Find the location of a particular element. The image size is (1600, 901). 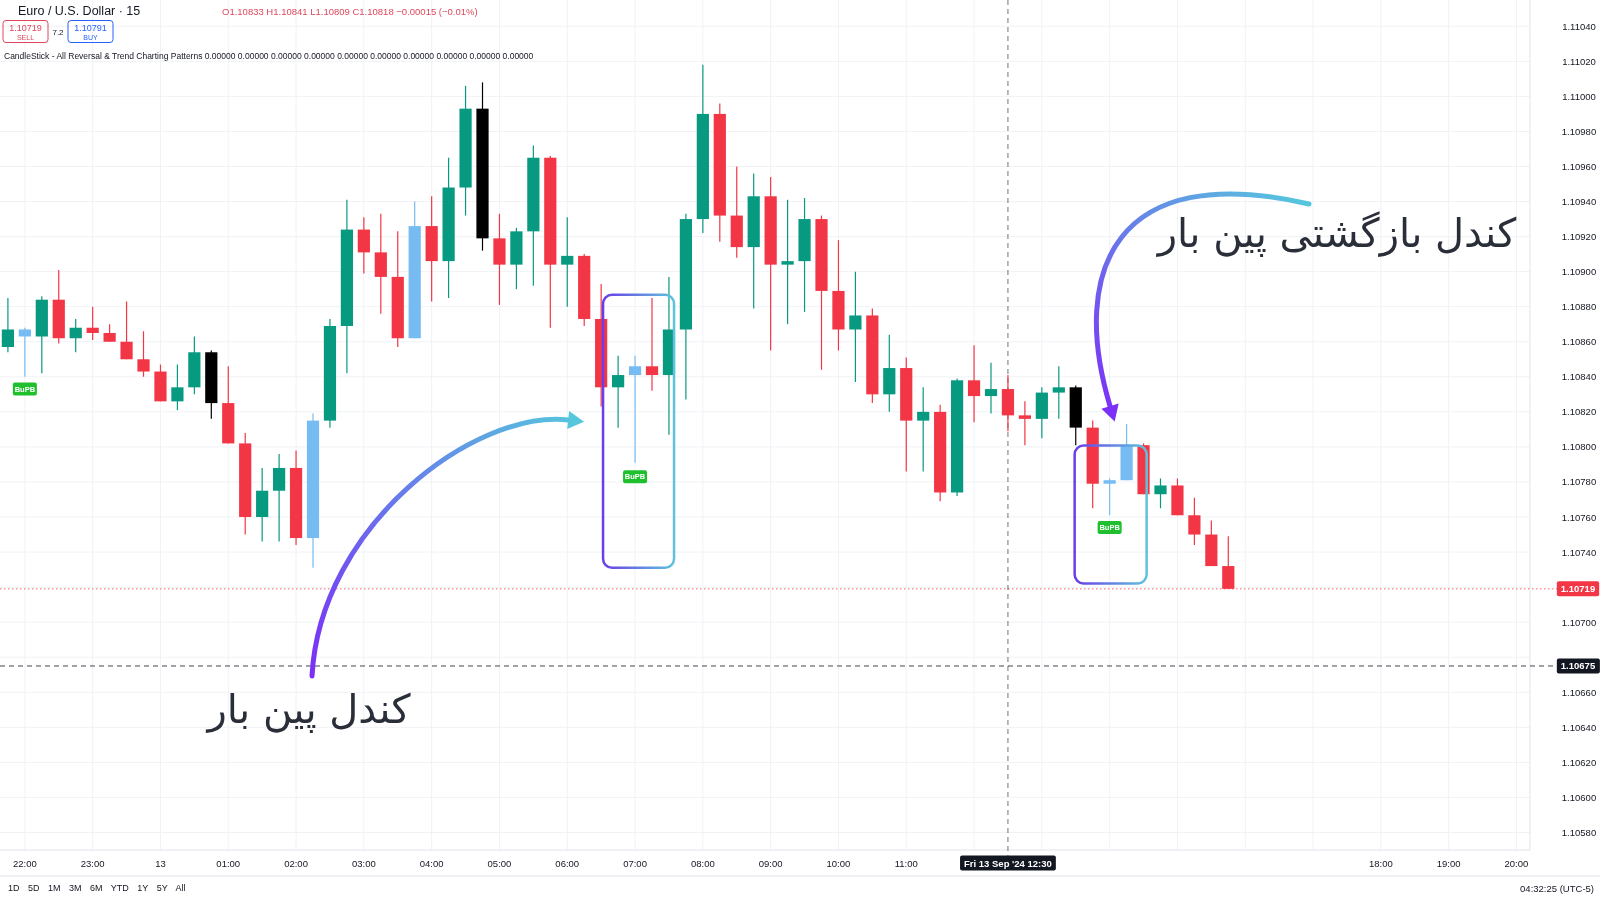

annotation: 1.10791 is located at coordinates (90, 28).